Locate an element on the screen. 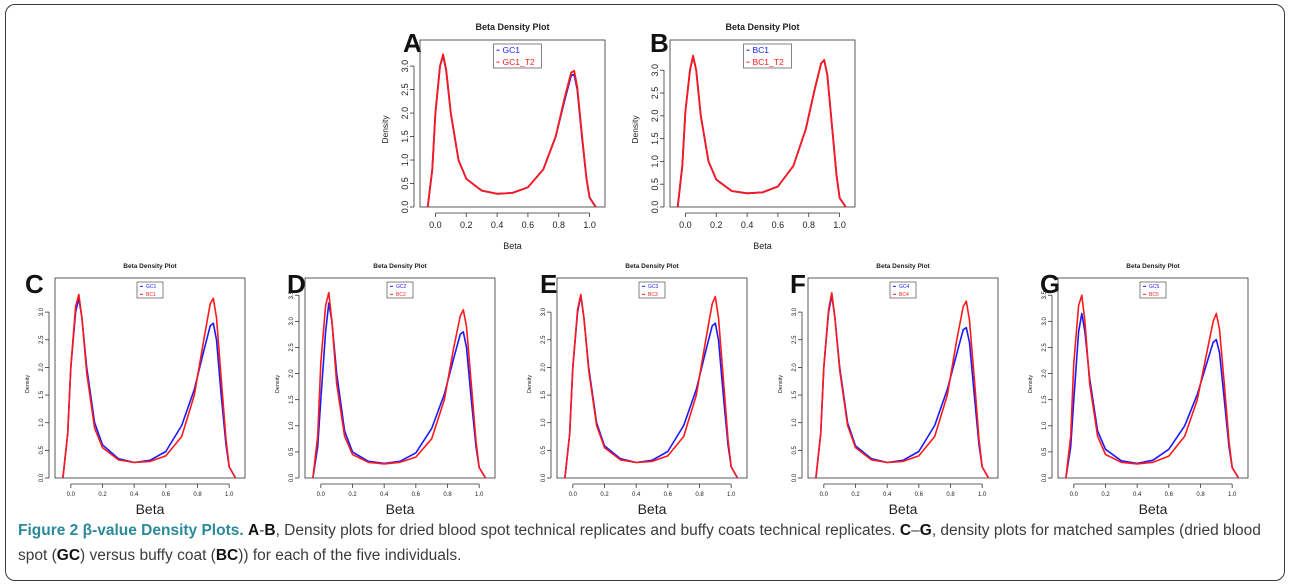  legend-label: GC5 is located at coordinates (1154, 287).